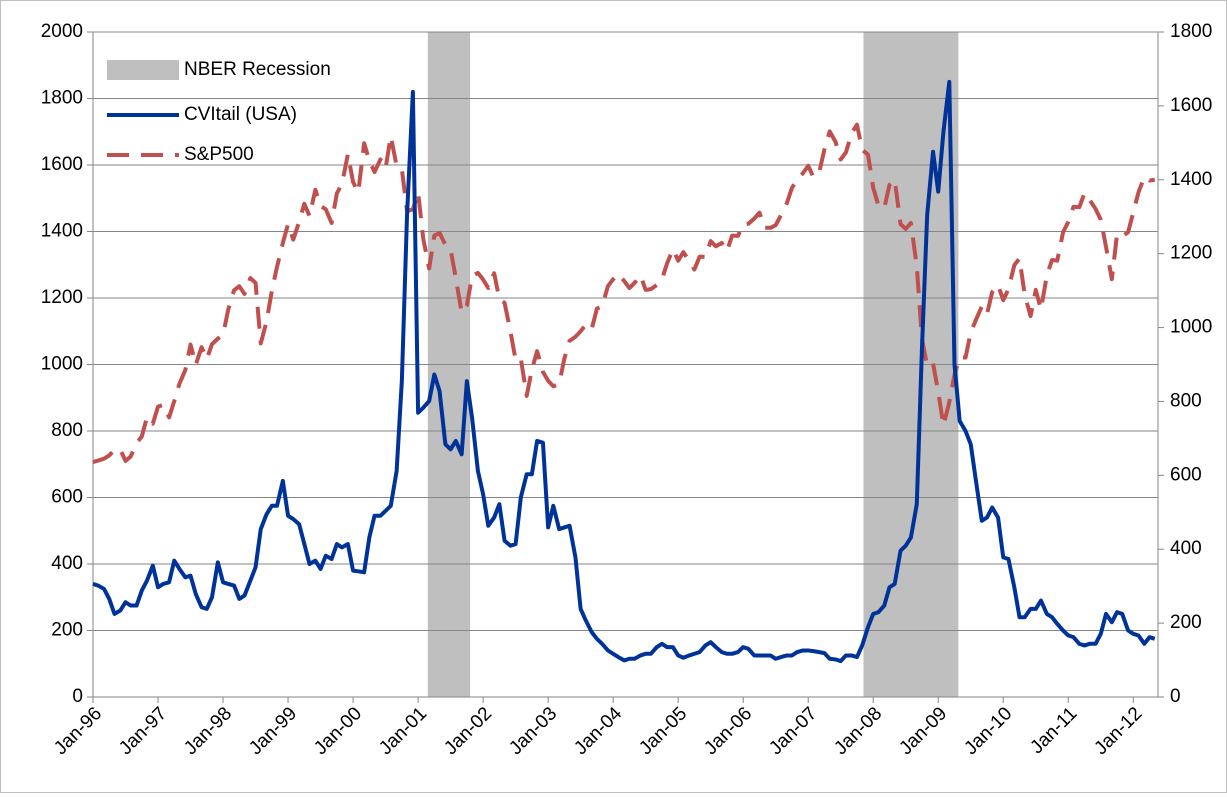 This screenshot has width=1227, height=798. What do you see at coordinates (1186, 474) in the screenshot?
I see `y2-tick-label: 600` at bounding box center [1186, 474].